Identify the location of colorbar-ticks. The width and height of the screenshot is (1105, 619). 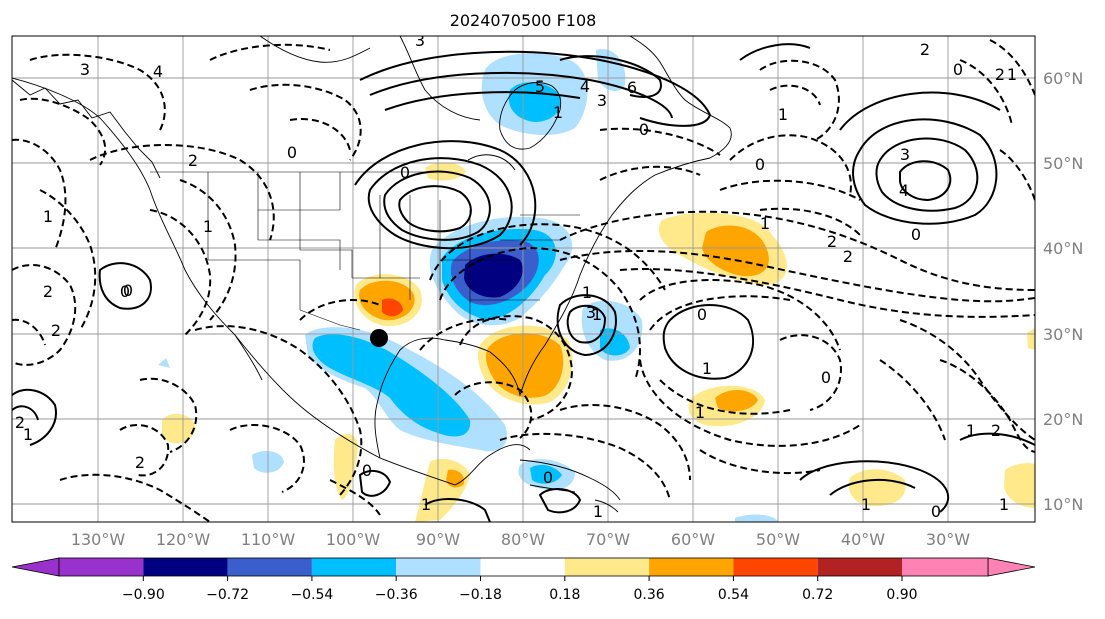
(522, 578).